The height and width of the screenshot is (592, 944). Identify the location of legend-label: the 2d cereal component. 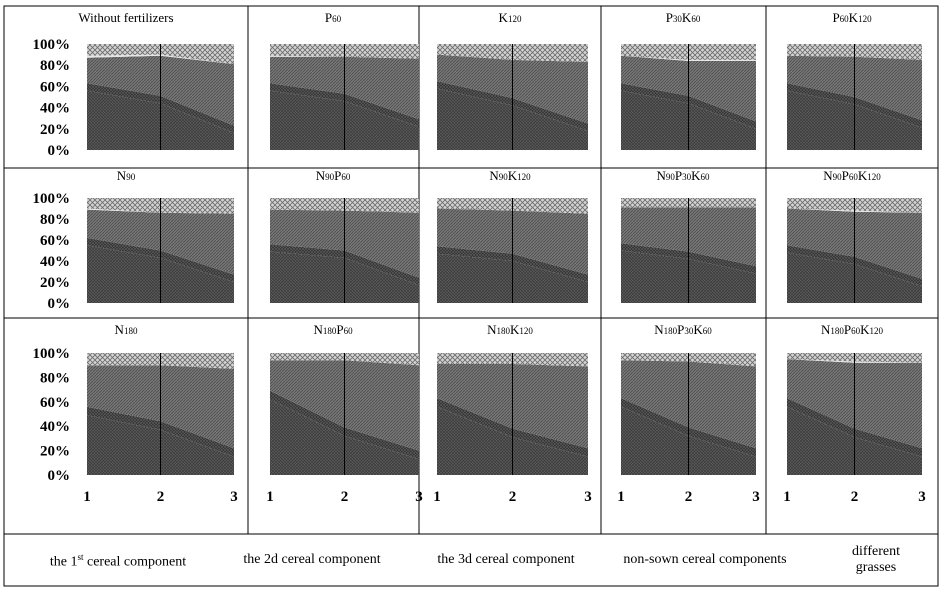
(312, 559).